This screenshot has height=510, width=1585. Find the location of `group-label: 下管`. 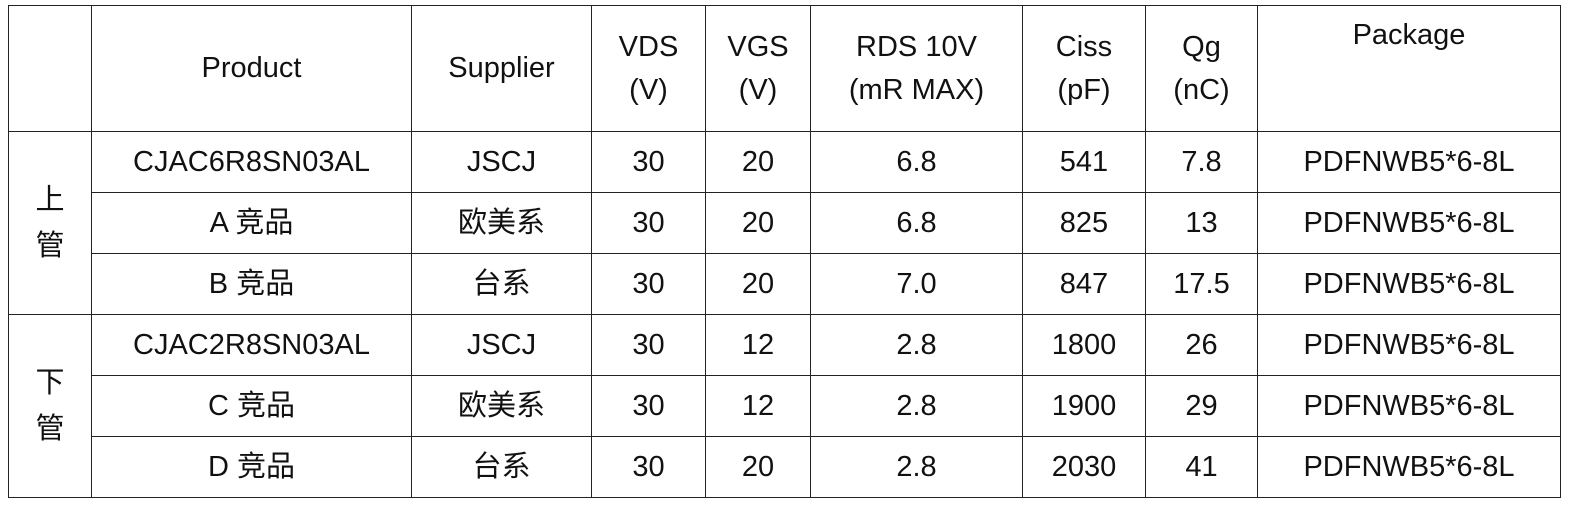

group-label: 下管 is located at coordinates (50, 406).